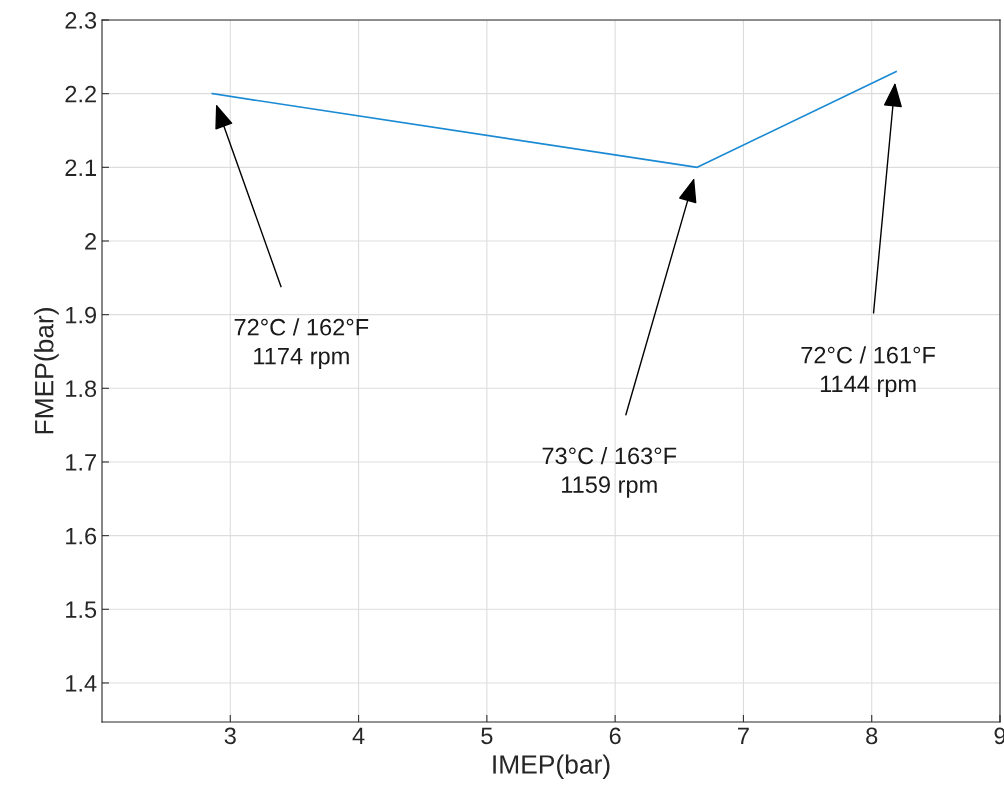 Image resolution: width=1004 pixels, height=812 pixels. What do you see at coordinates (81, 683) in the screenshot?
I see `y-tick-label: 1.4` at bounding box center [81, 683].